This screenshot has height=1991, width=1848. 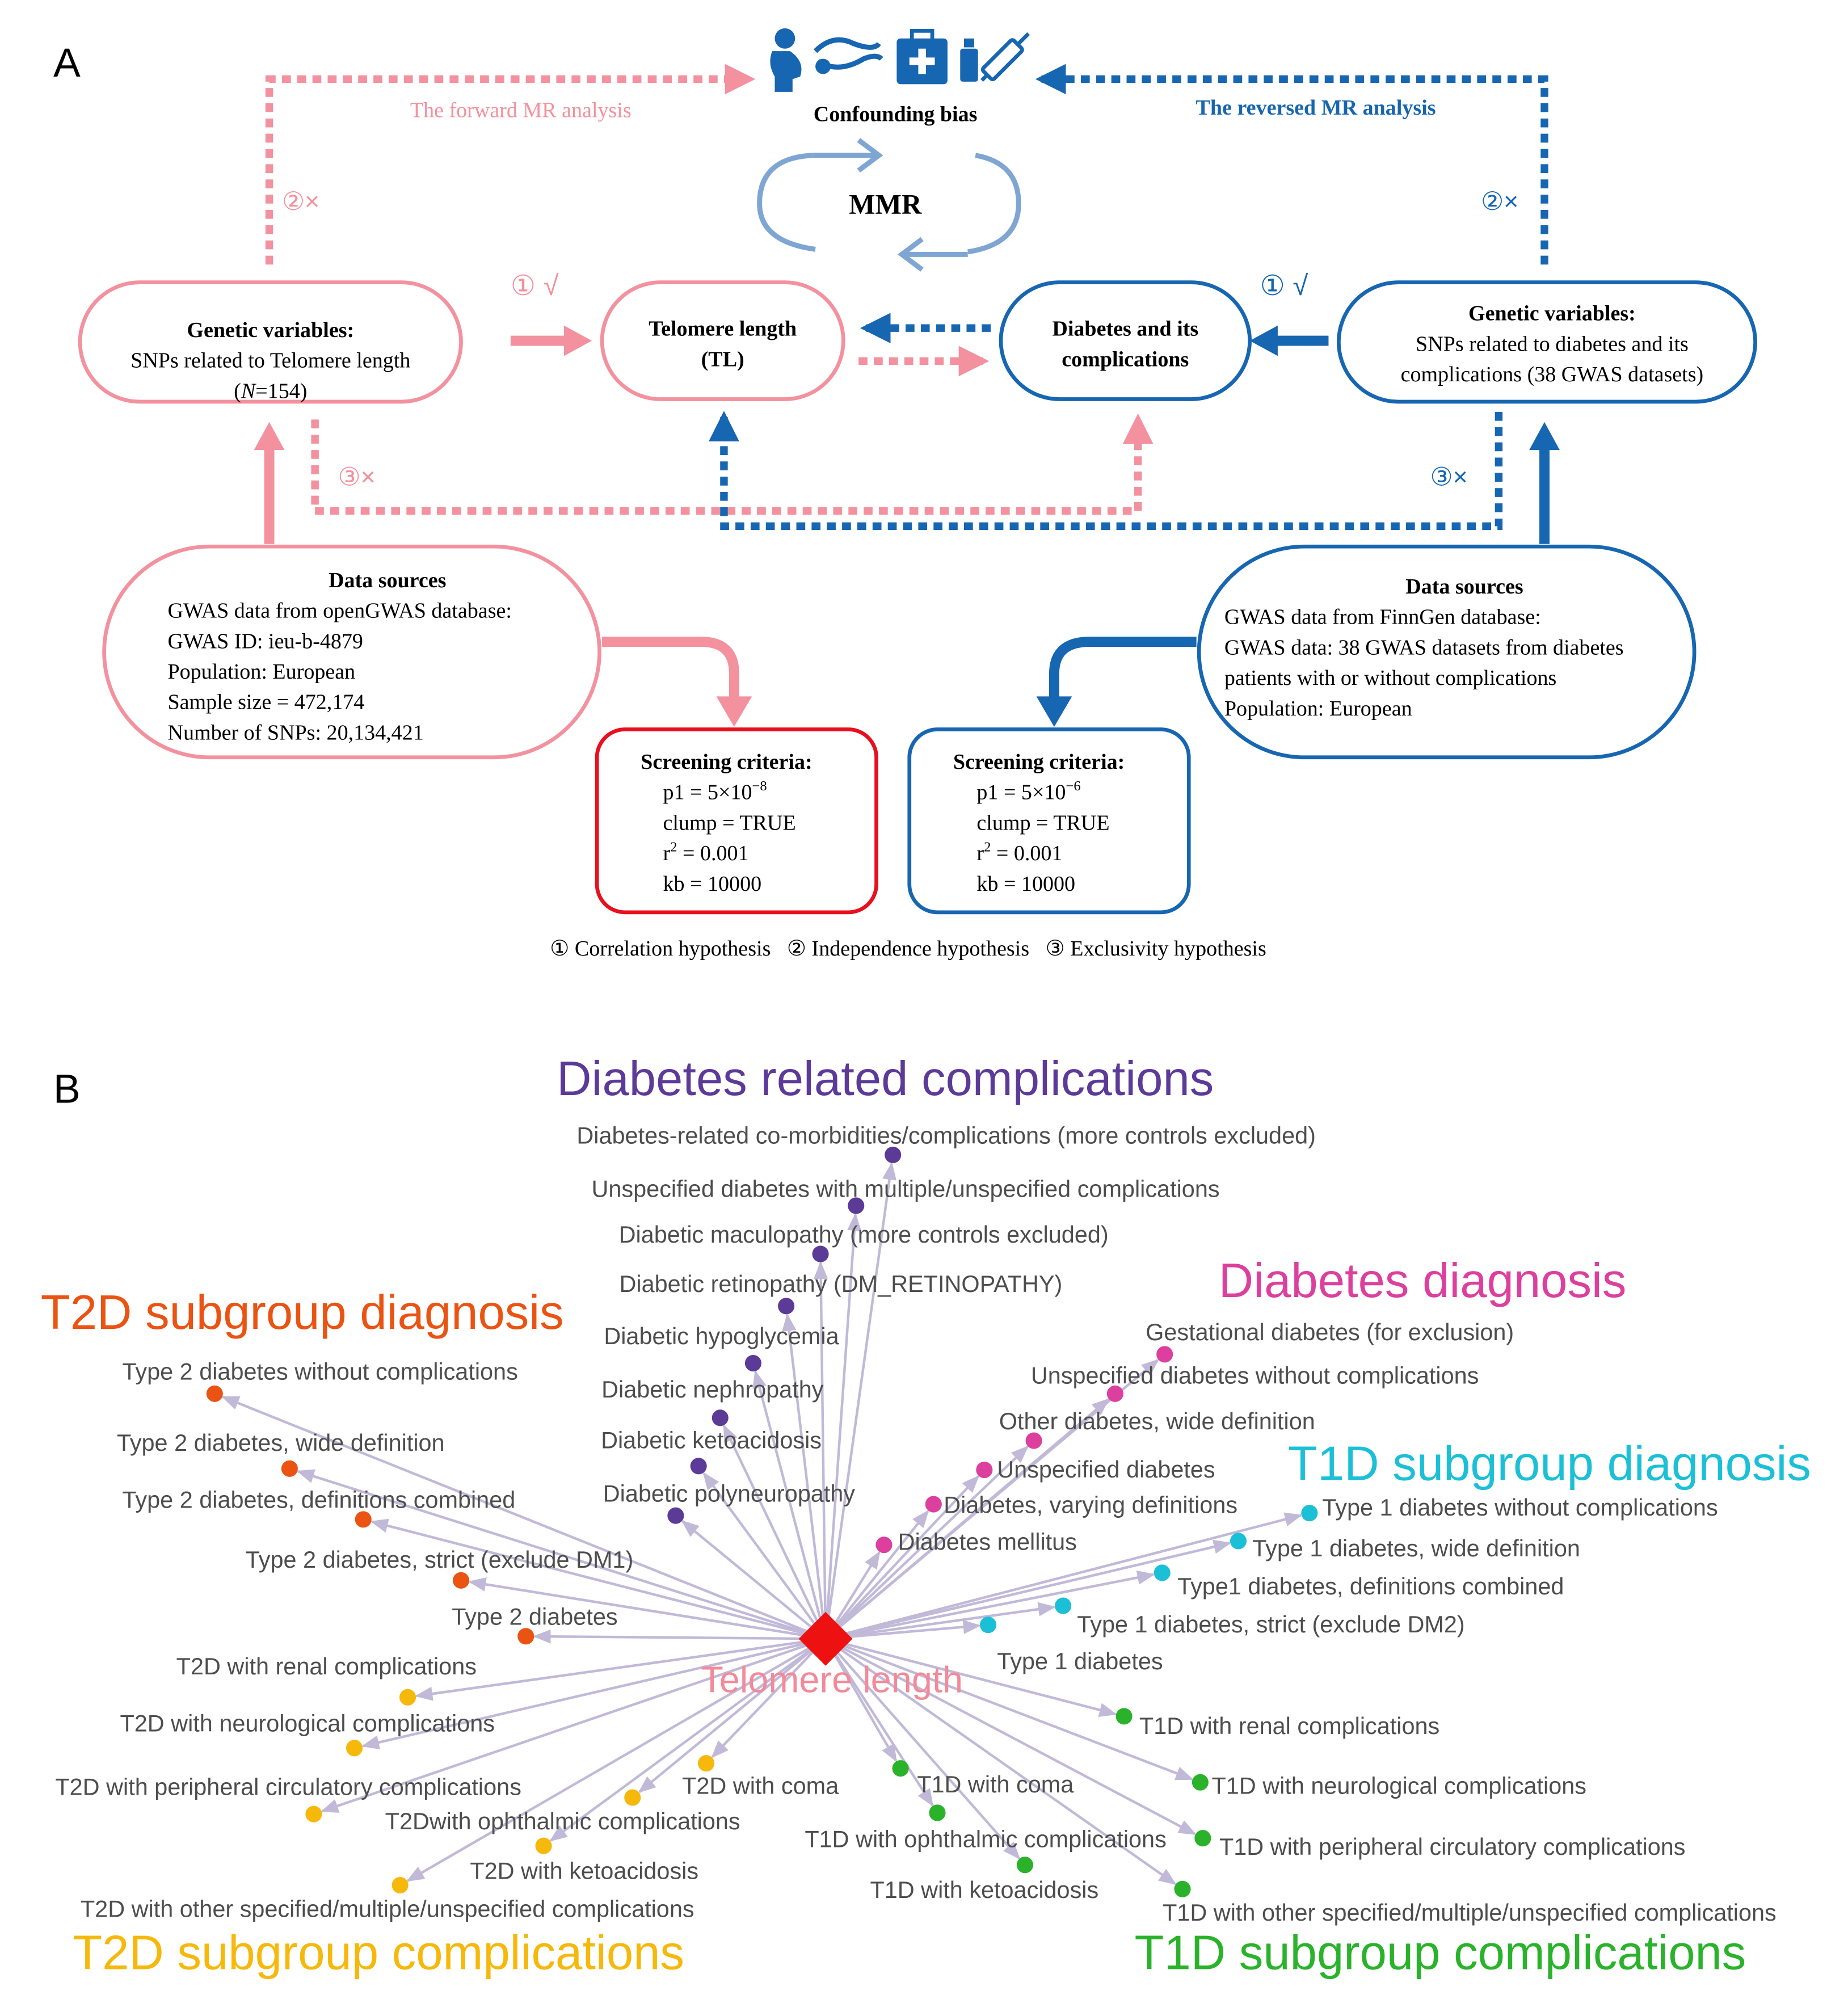 What do you see at coordinates (840, 1284) in the screenshot?
I see `network-node-label: Diabetic retinopathy (DM_RETINOPATHY)` at bounding box center [840, 1284].